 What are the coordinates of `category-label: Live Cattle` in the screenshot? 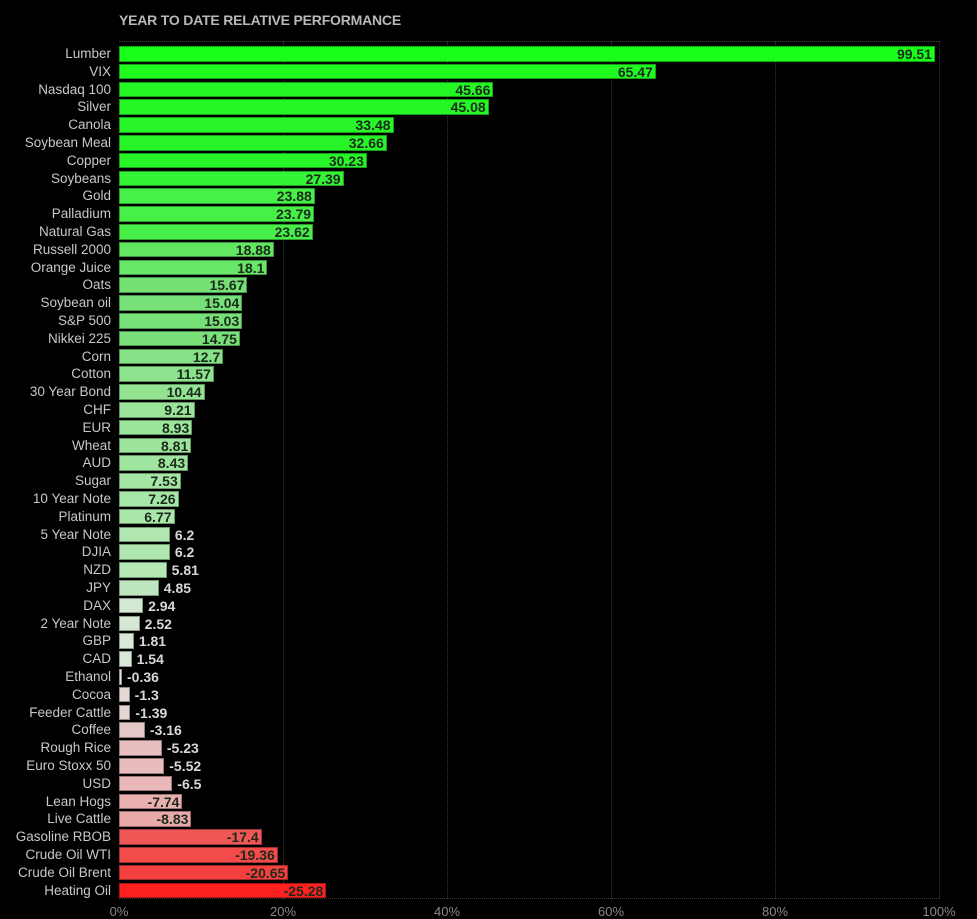 It's located at (79, 819).